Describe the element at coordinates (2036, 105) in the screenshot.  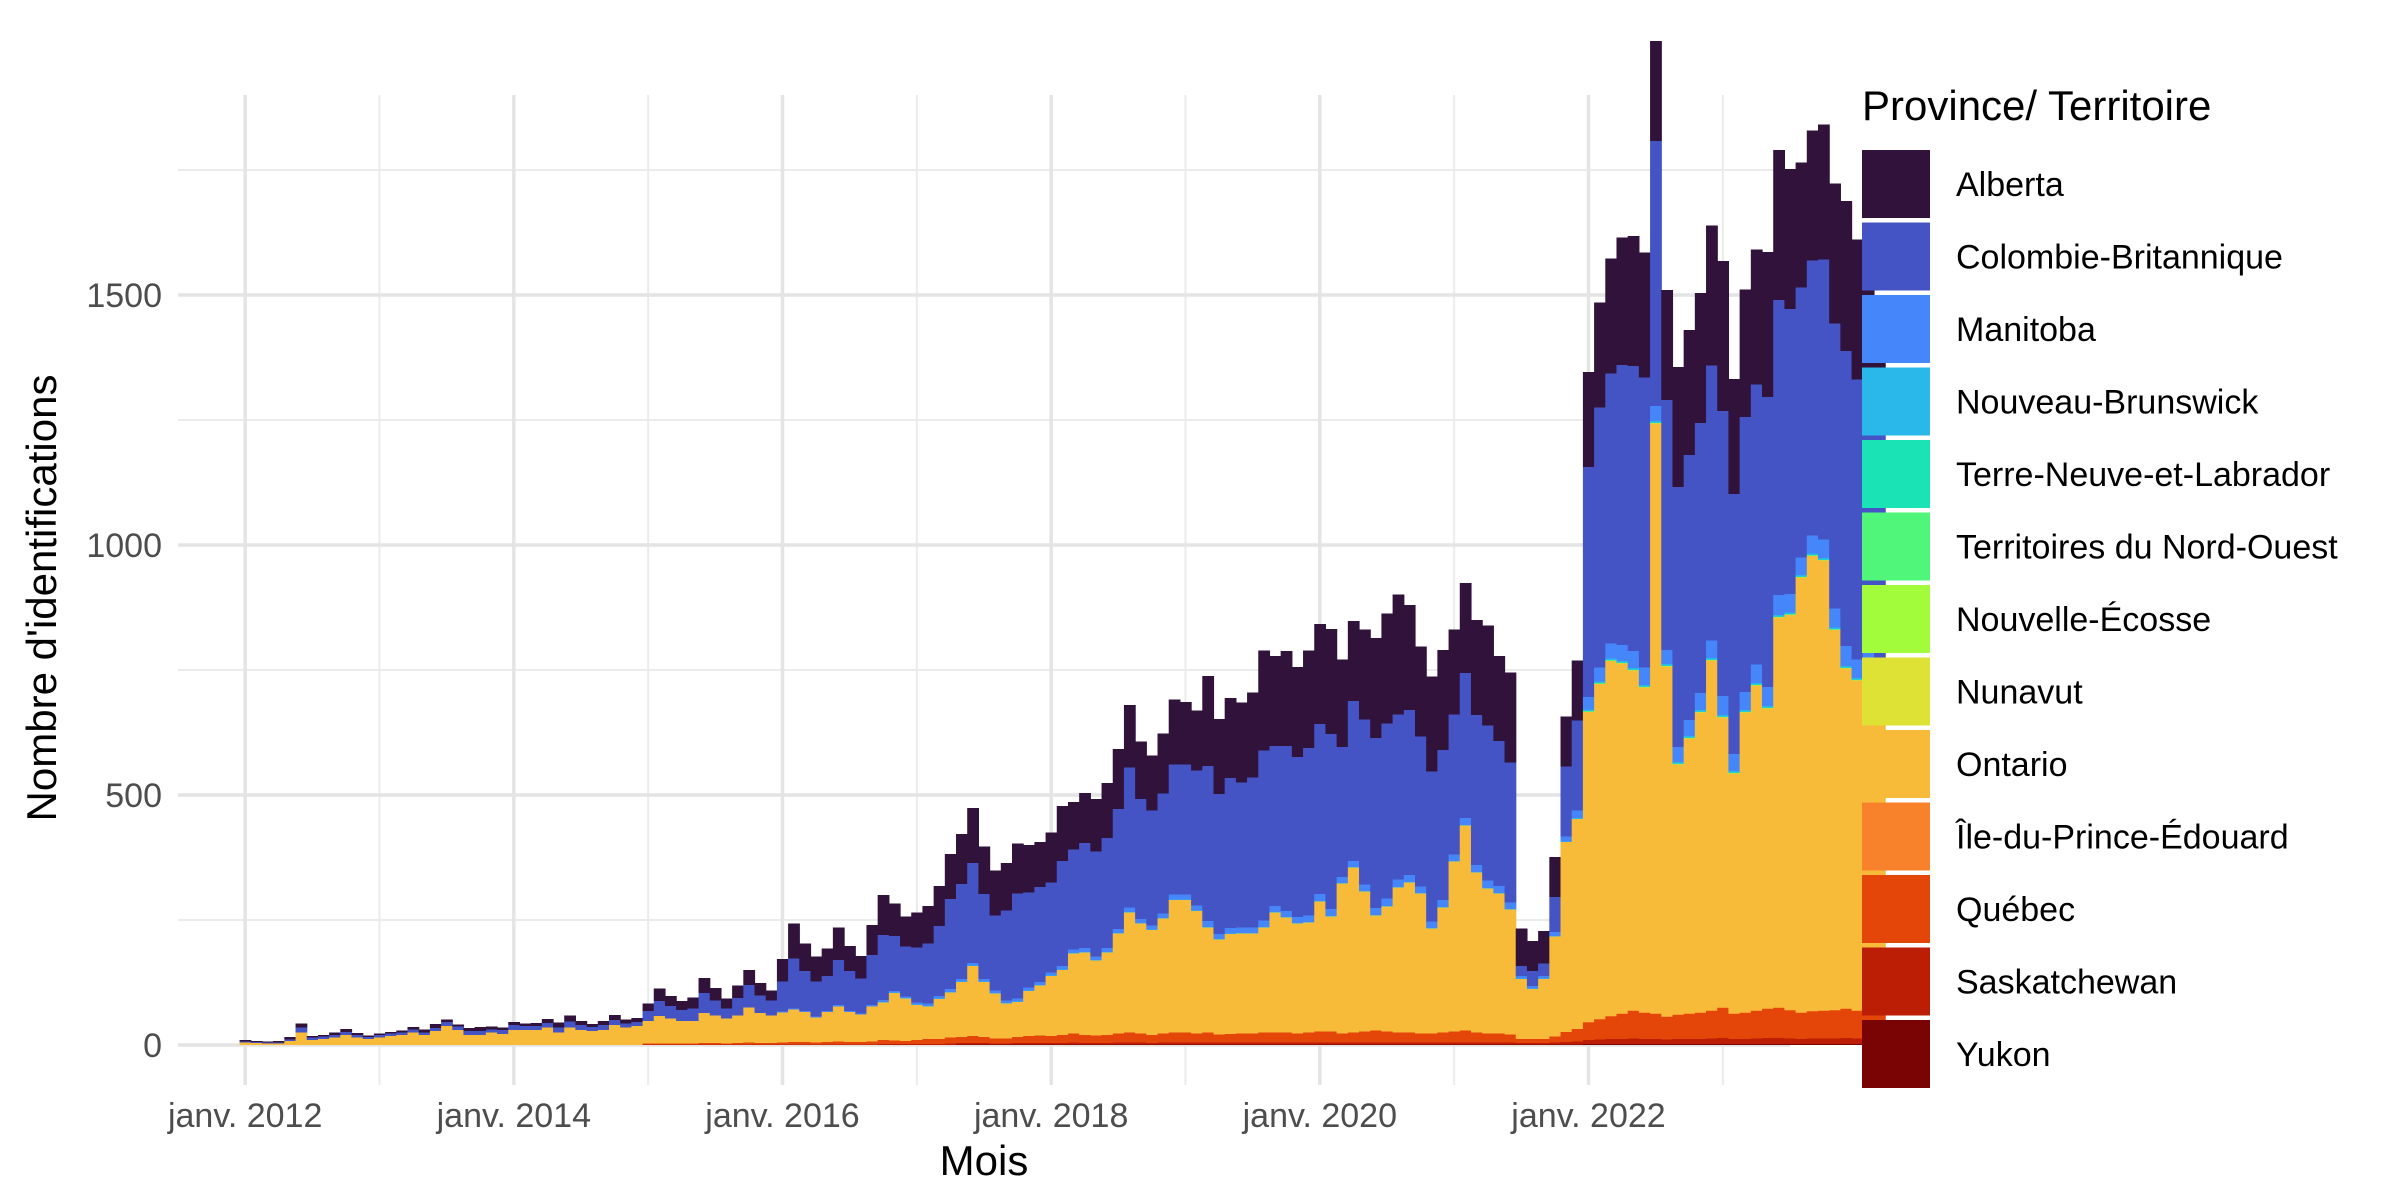
I see `legend-title: Province/ Territoire` at that location.